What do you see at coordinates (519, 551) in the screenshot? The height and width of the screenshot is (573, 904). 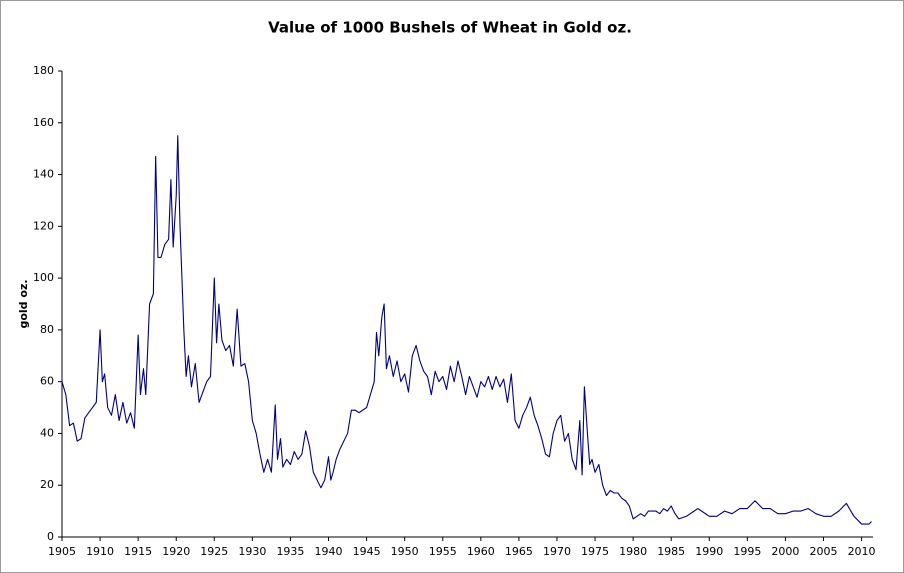 I see `x-tick-label: 1965` at bounding box center [519, 551].